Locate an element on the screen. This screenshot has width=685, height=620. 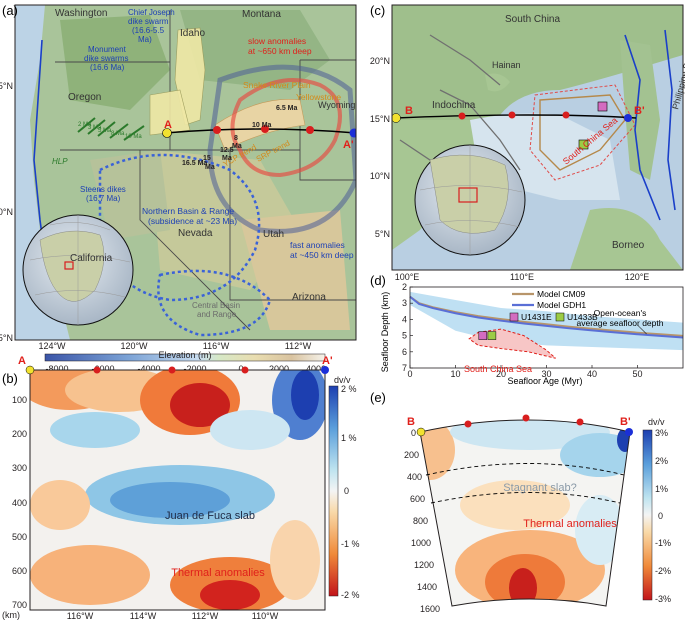
depth-tick: 200 is located at coordinates (19, 434).